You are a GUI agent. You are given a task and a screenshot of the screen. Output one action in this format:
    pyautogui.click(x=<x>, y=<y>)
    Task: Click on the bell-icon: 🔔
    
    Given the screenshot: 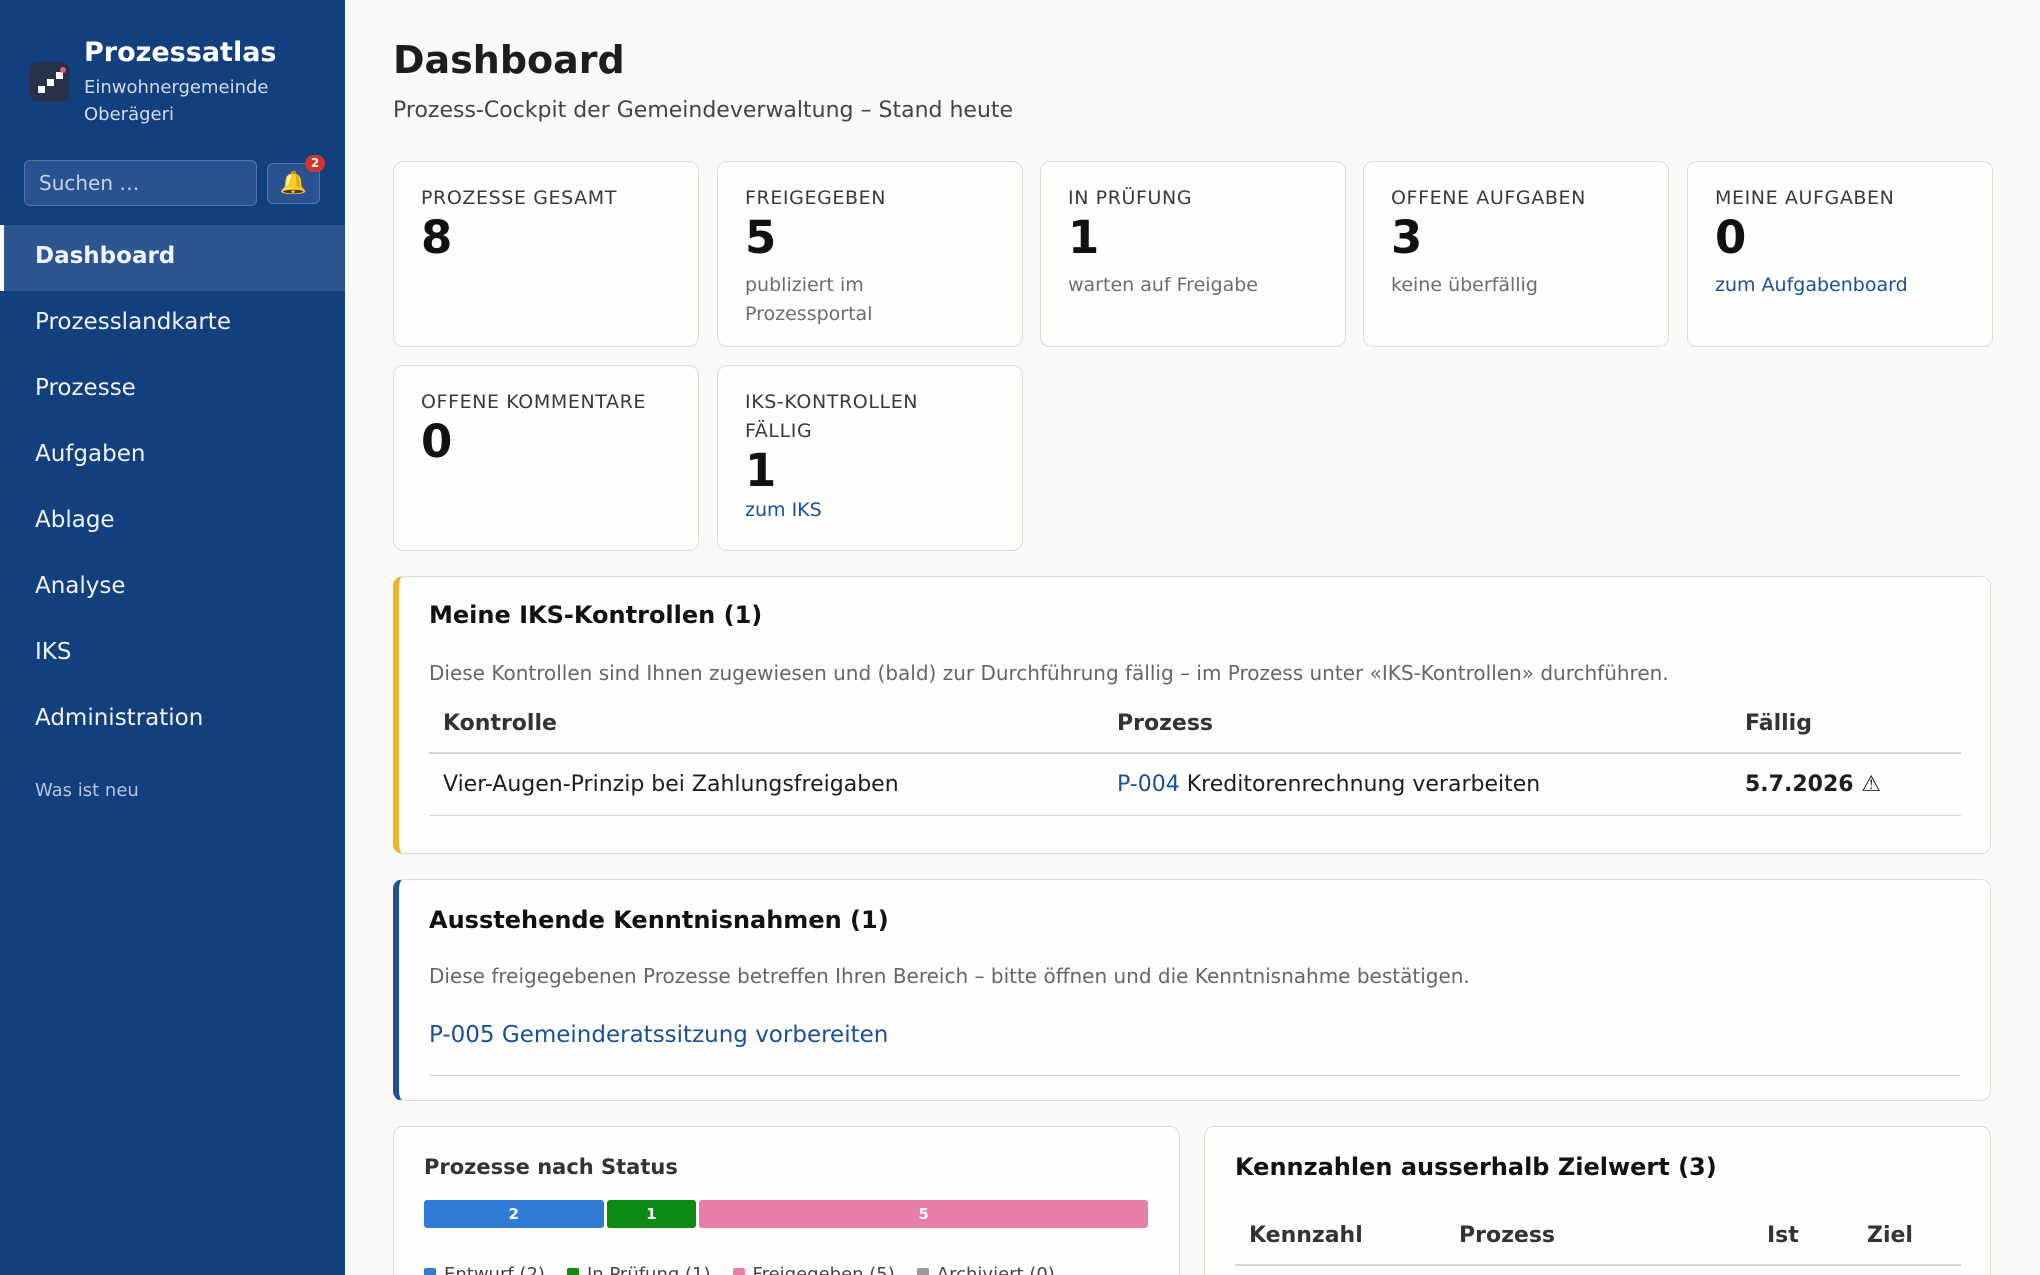 What is the action you would take?
    pyautogui.click(x=293, y=183)
    